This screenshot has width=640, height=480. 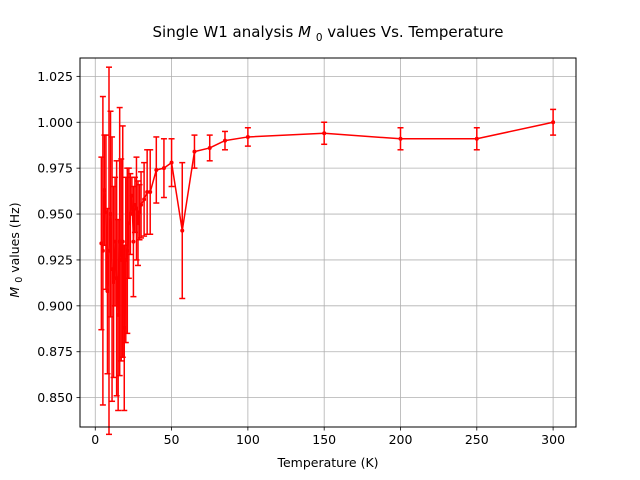 I want to click on y-axis-label-suffix: values (Hz), so click(x=14, y=237).